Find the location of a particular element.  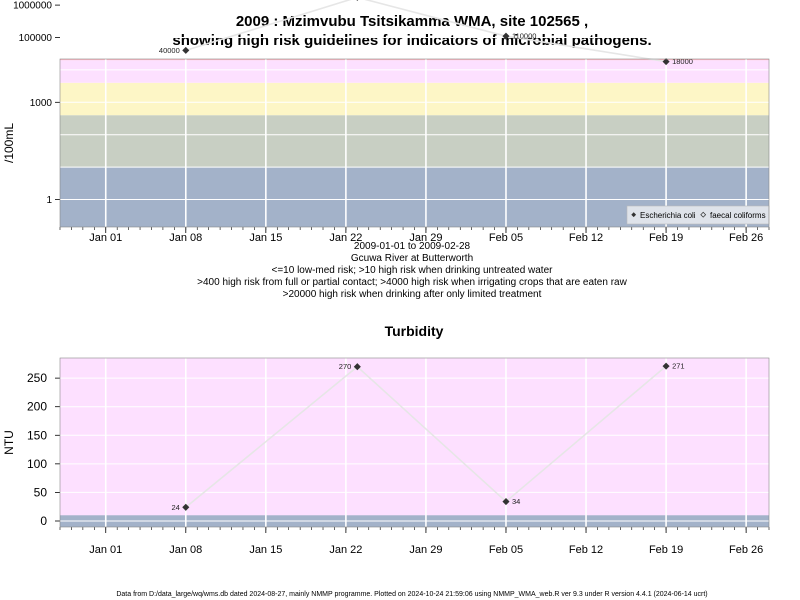

subtitle-date-range: 2009-01-01 to 2009-02-28 is located at coordinates (412, 246).